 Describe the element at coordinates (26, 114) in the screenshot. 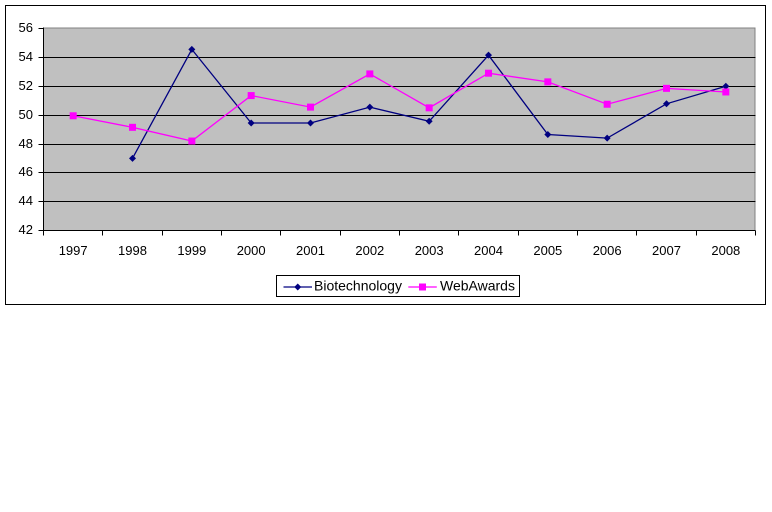

I see `svg-text: 50` at that location.